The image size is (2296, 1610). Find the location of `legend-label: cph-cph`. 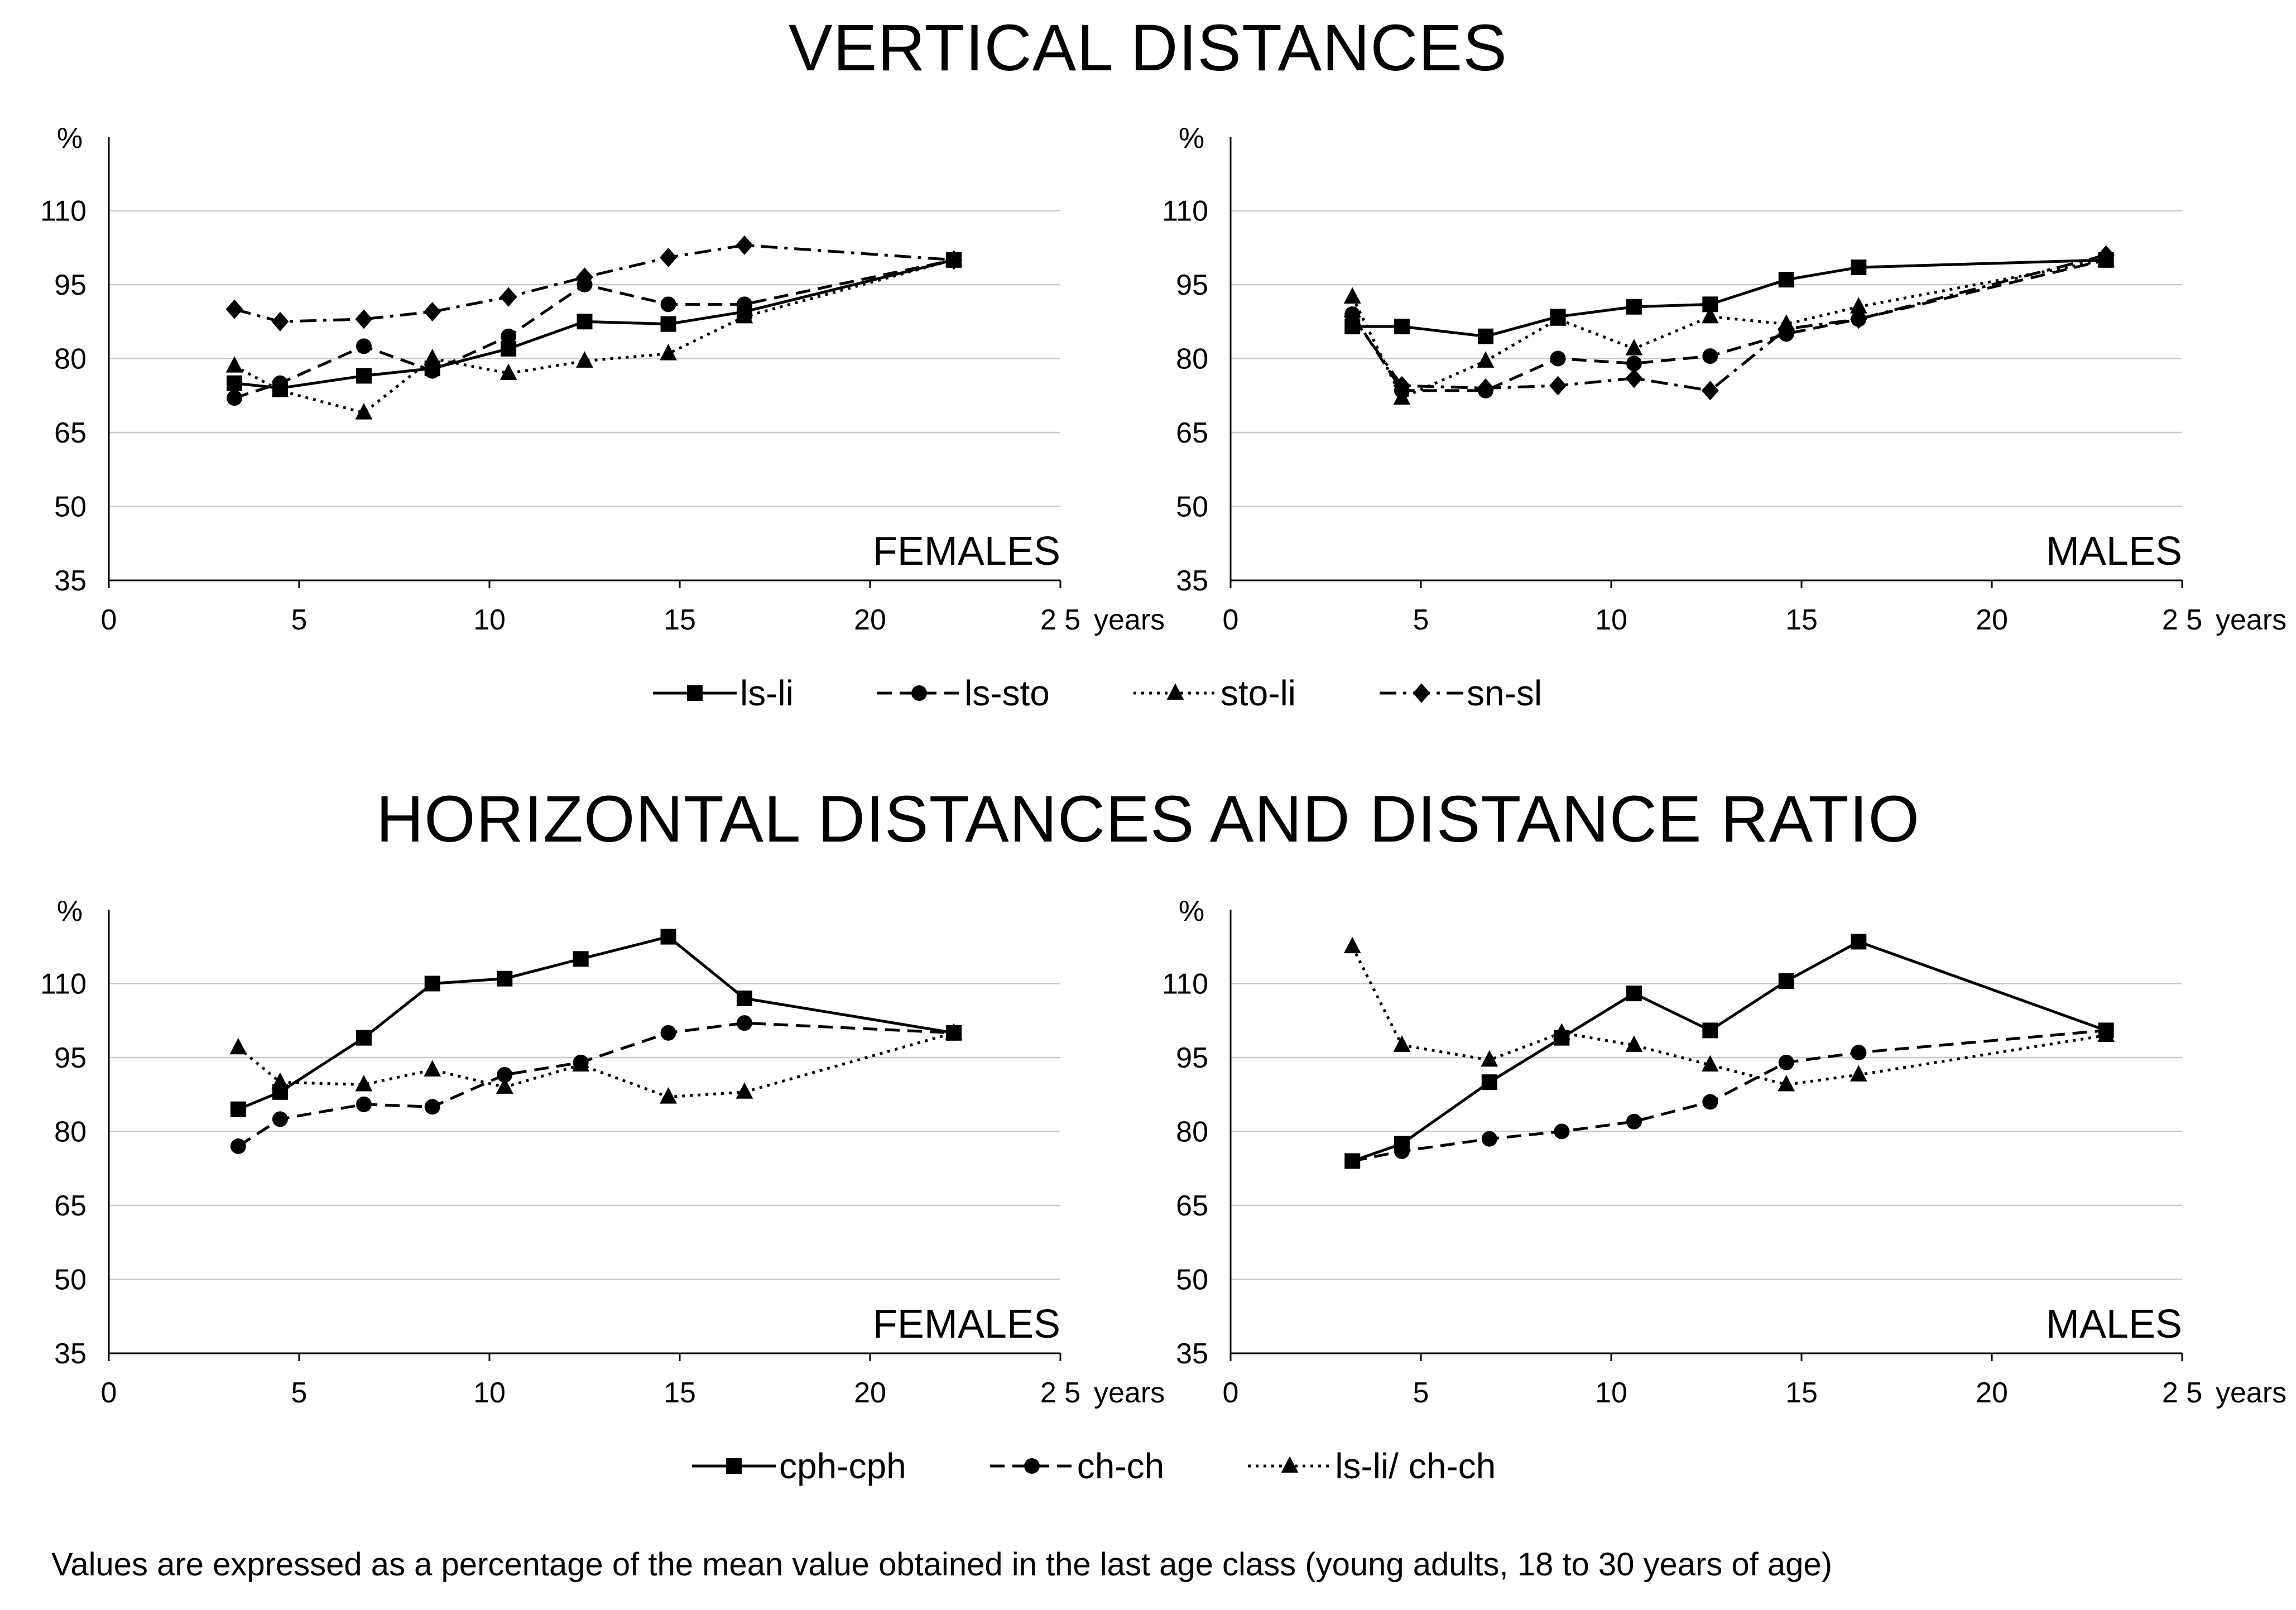

legend-label: cph-cph is located at coordinates (842, 1466).